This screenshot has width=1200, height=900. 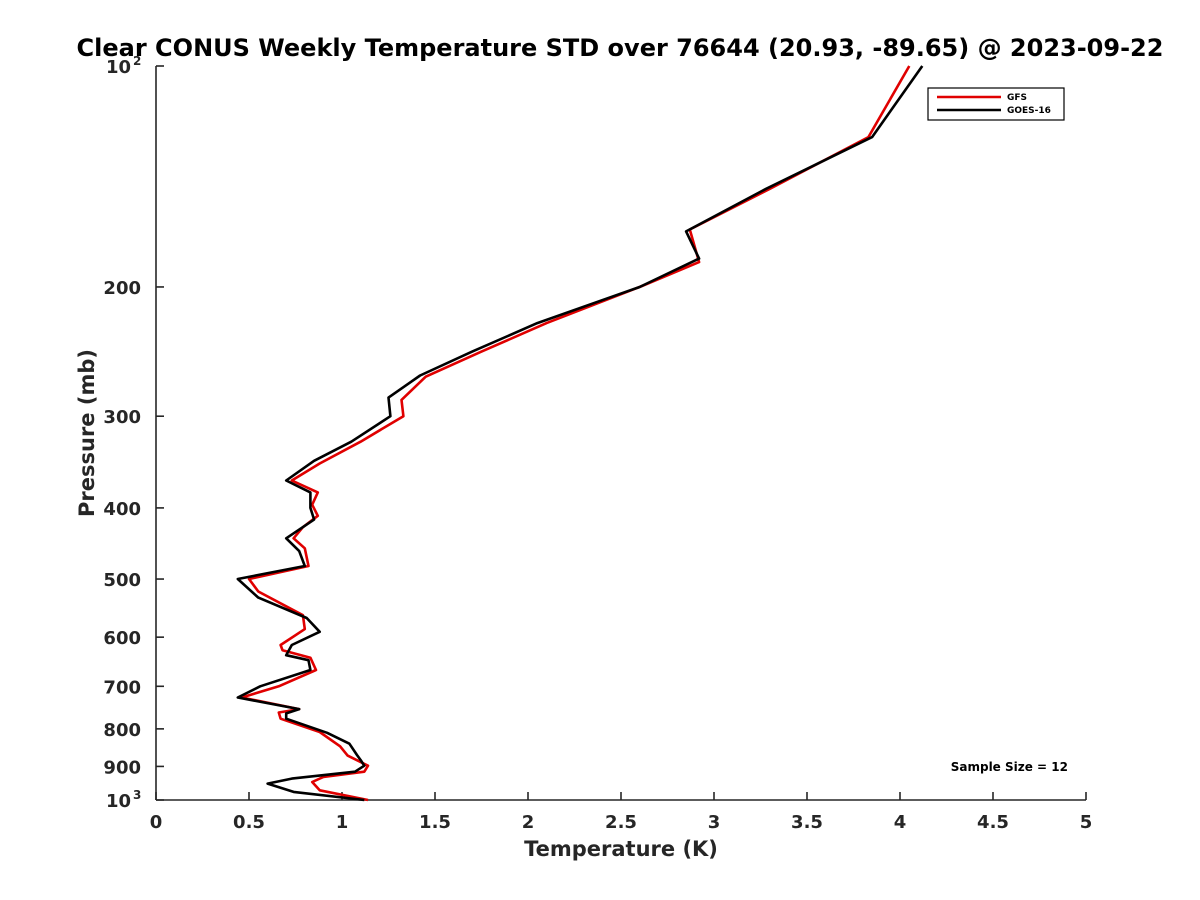 What do you see at coordinates (122, 687) in the screenshot?
I see `y-tick-label: 700` at bounding box center [122, 687].